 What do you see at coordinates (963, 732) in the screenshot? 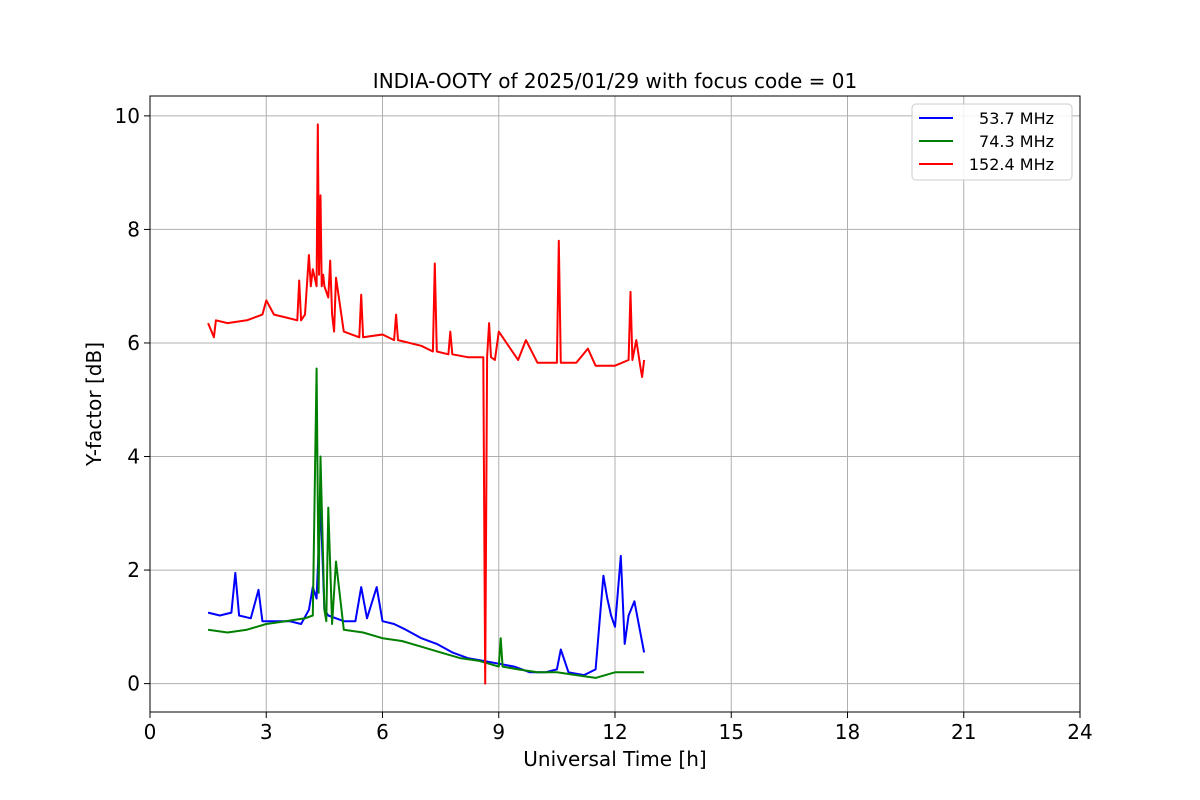
I see `x-tick-label: 21` at bounding box center [963, 732].